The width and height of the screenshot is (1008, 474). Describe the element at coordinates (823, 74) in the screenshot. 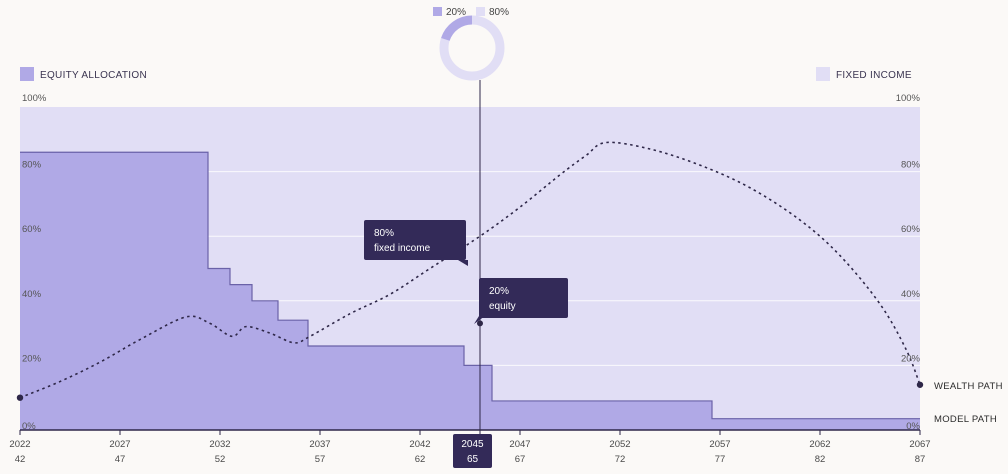

I see `fixed-income-legend-swatch` at that location.